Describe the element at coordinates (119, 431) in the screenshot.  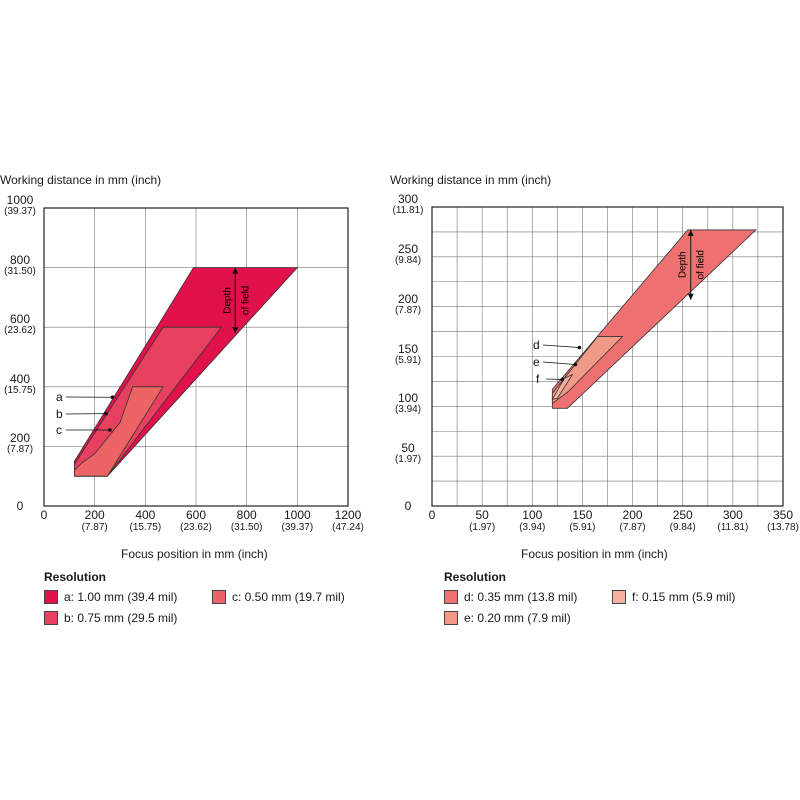
I see `region-c` at that location.